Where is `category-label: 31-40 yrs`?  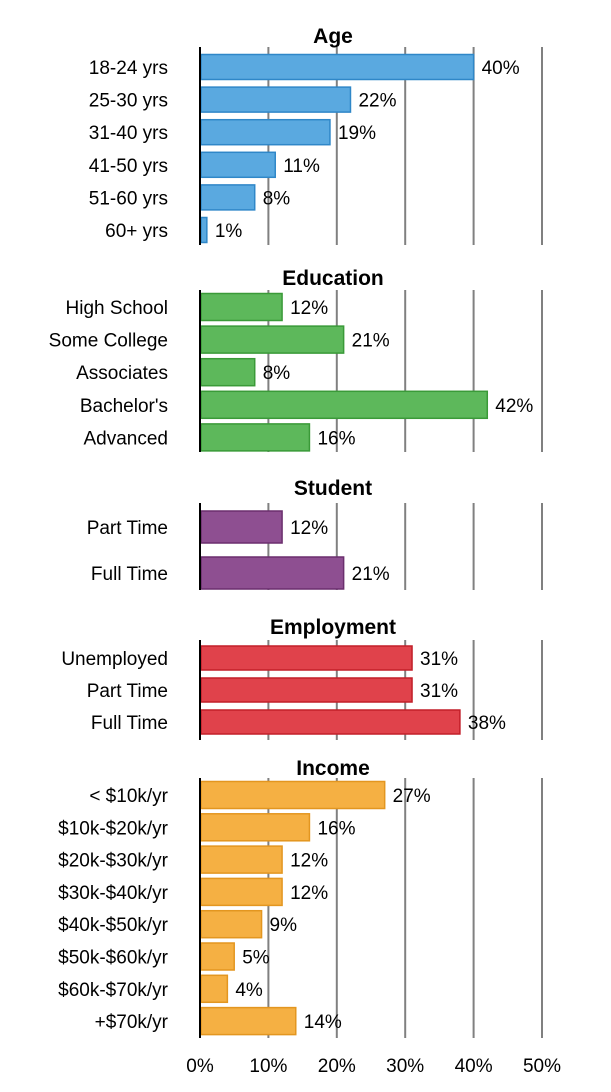
category-label: 31-40 yrs is located at coordinates (128, 133).